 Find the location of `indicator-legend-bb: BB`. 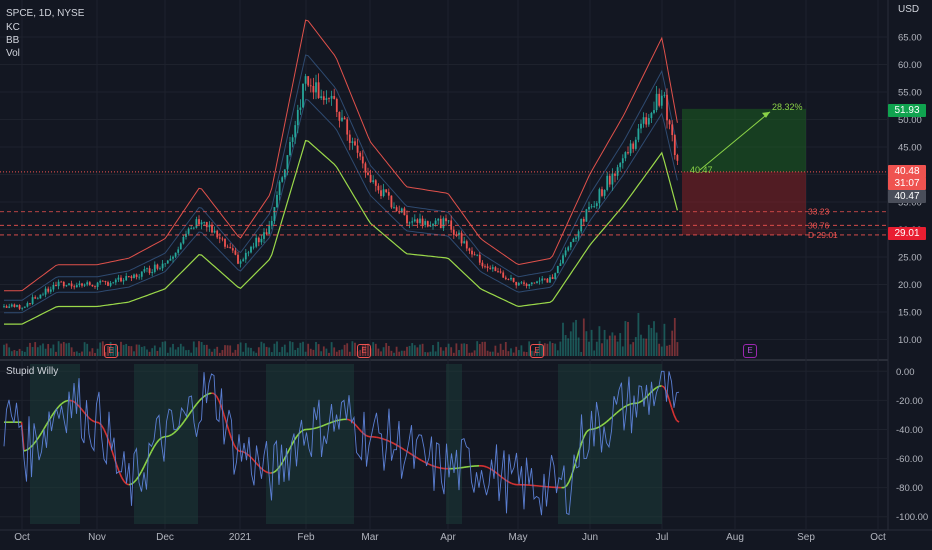

indicator-legend-bb: BB is located at coordinates (13, 40).